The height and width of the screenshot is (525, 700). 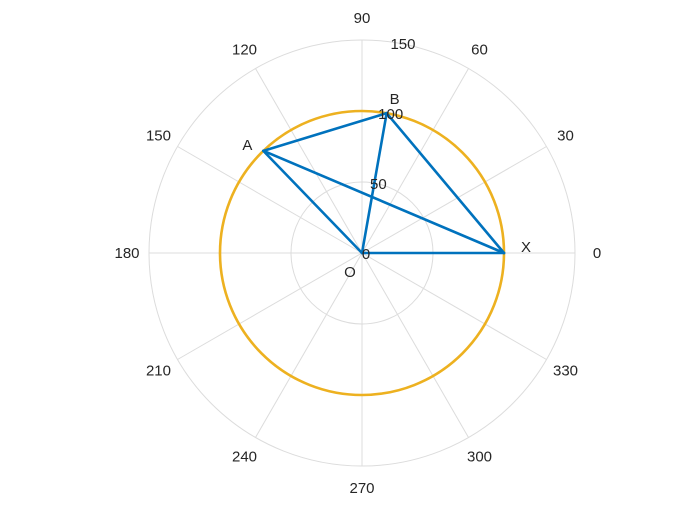 I want to click on theta-tick-label: 0, so click(x=597, y=253).